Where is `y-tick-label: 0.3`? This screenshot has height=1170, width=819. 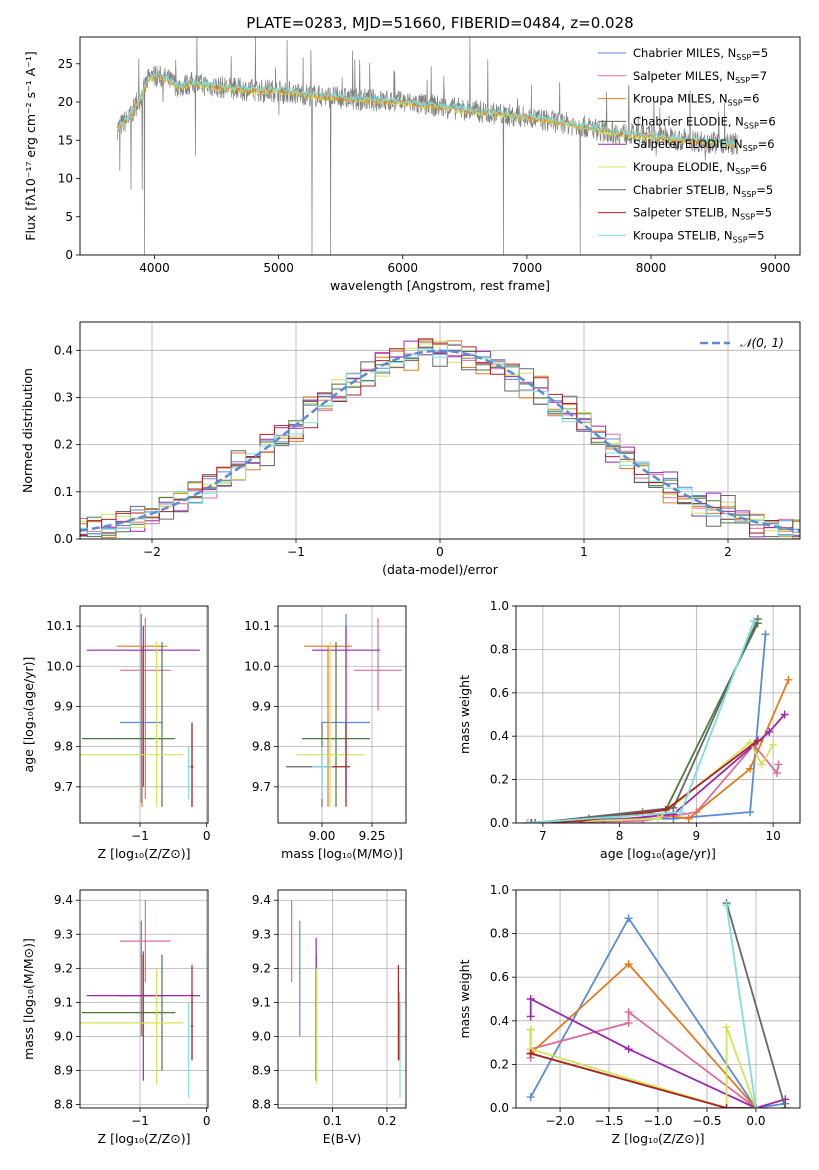 y-tick-label: 0.3 is located at coordinates (63, 397).